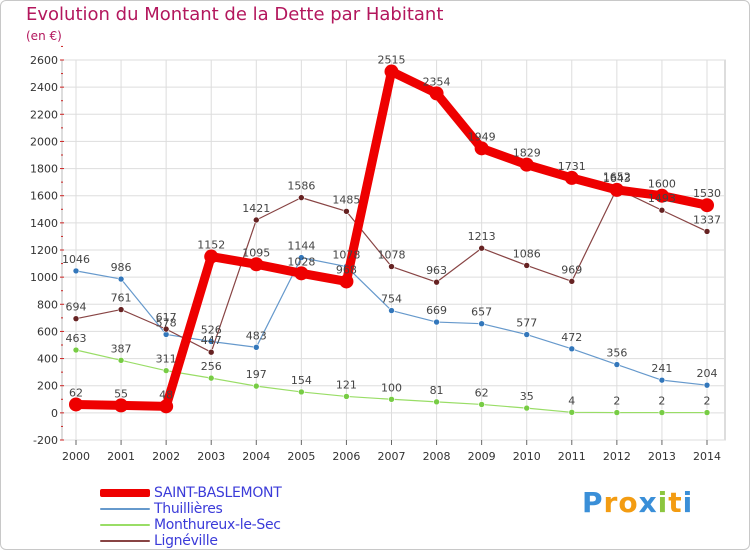 Image resolution: width=750 pixels, height=550 pixels. I want to click on data-label: 2515, so click(392, 60).